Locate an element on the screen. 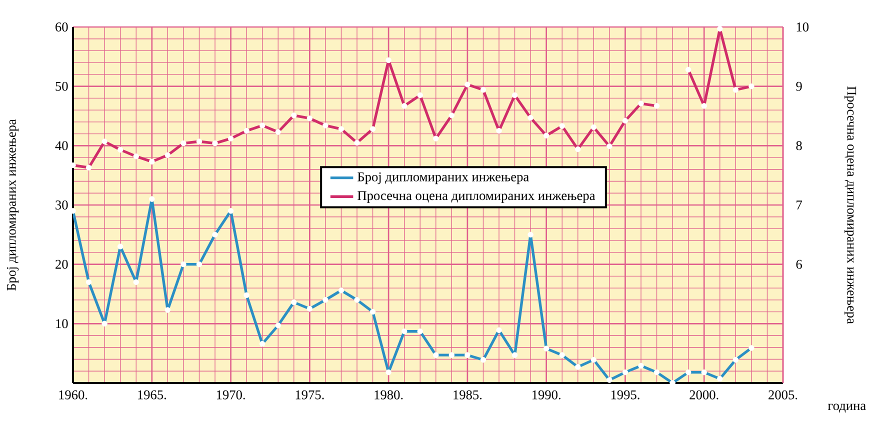 Image resolution: width=880 pixels, height=423 pixels. y-tick-label: 20 is located at coordinates (62, 264).